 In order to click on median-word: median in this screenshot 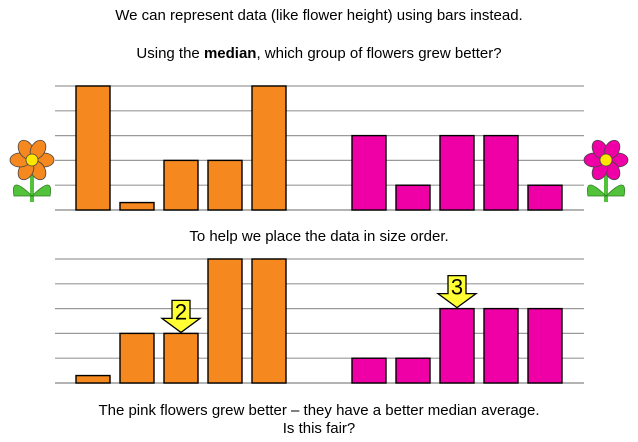, I will do `click(230, 53)`.